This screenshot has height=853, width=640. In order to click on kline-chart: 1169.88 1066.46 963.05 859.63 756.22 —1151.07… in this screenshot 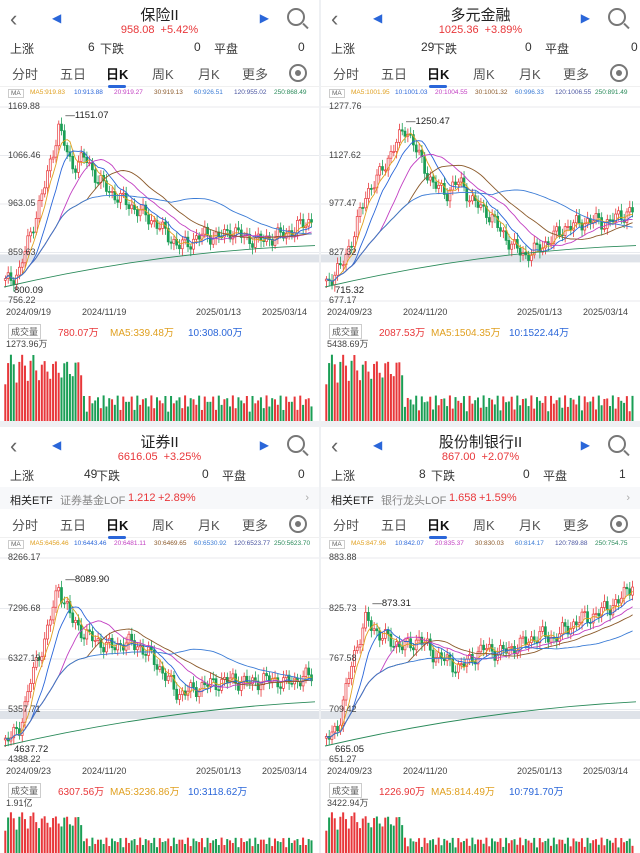, I will do `click(159, 210)`.